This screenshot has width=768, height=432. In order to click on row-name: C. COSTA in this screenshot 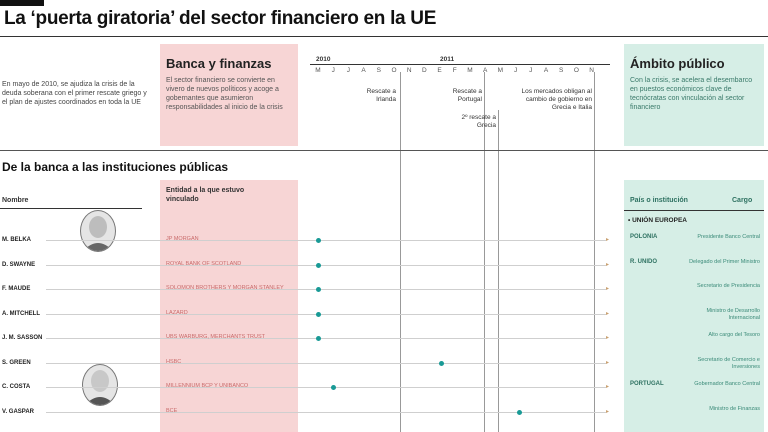, I will do `click(16, 387)`.